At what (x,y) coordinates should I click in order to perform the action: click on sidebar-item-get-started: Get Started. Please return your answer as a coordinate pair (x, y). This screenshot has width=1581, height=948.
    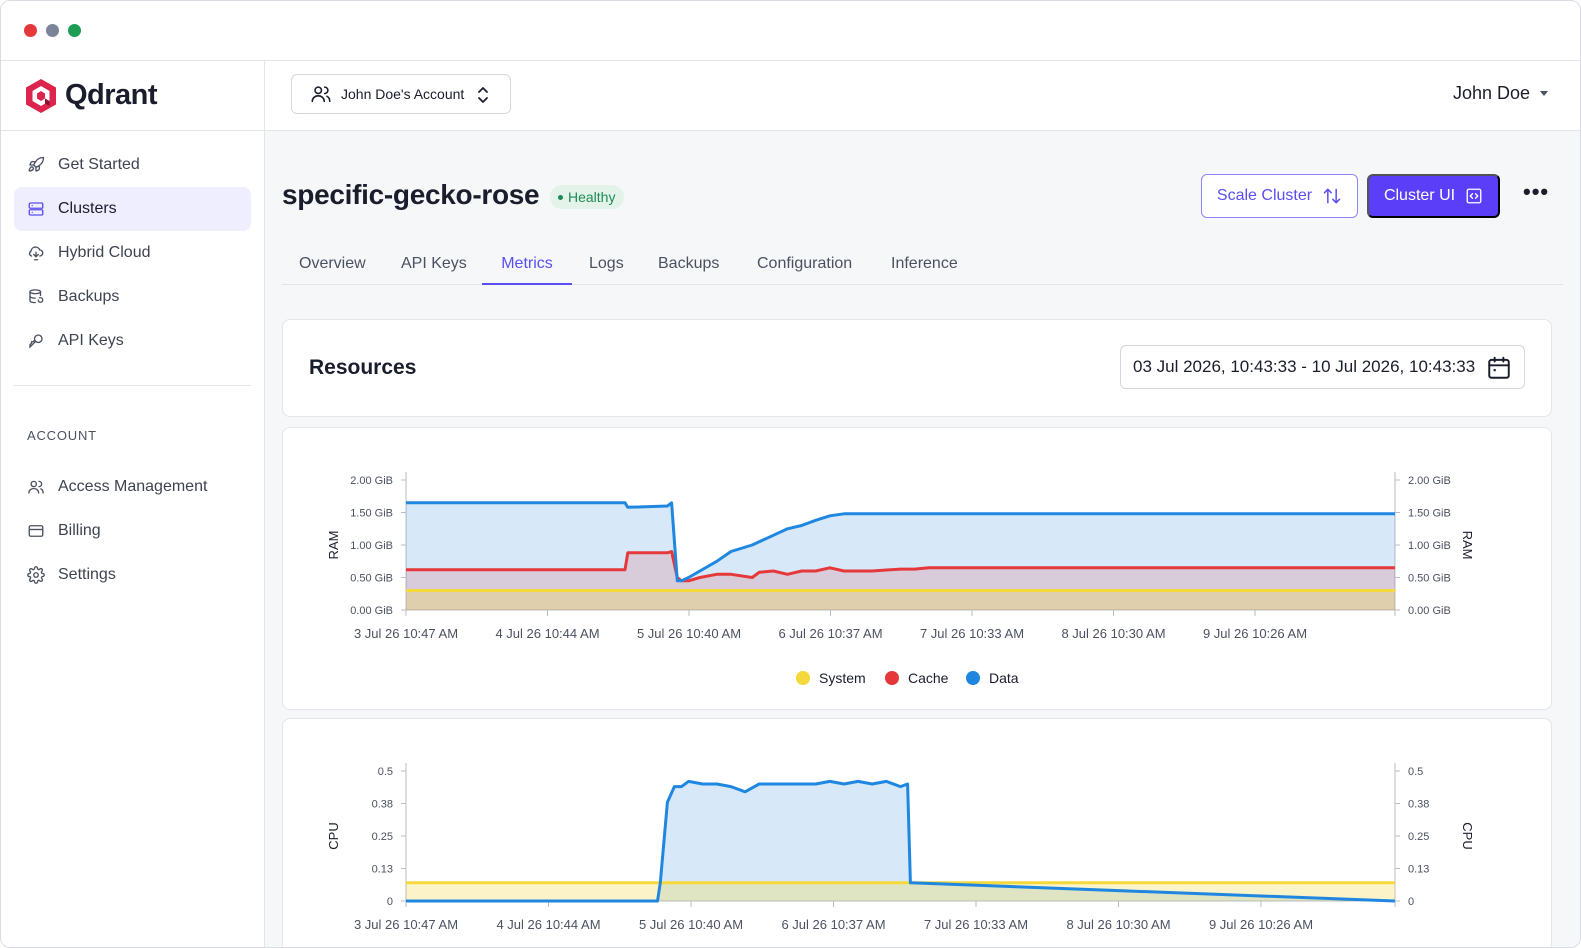
    Looking at the image, I should click on (132, 165).